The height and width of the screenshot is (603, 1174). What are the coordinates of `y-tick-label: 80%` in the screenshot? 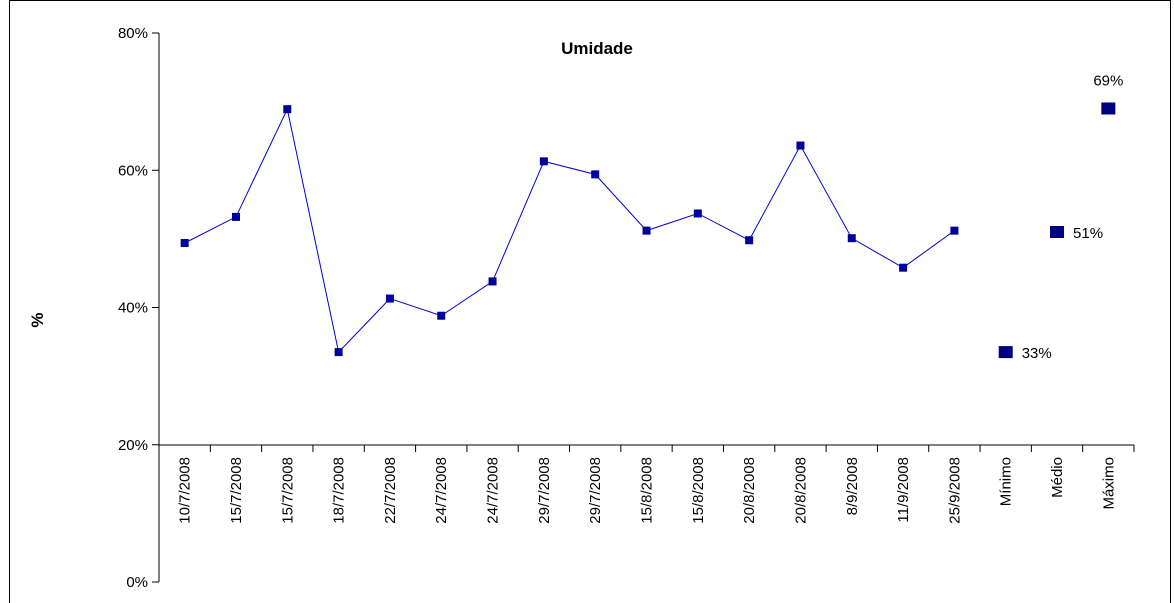 It's located at (133, 33).